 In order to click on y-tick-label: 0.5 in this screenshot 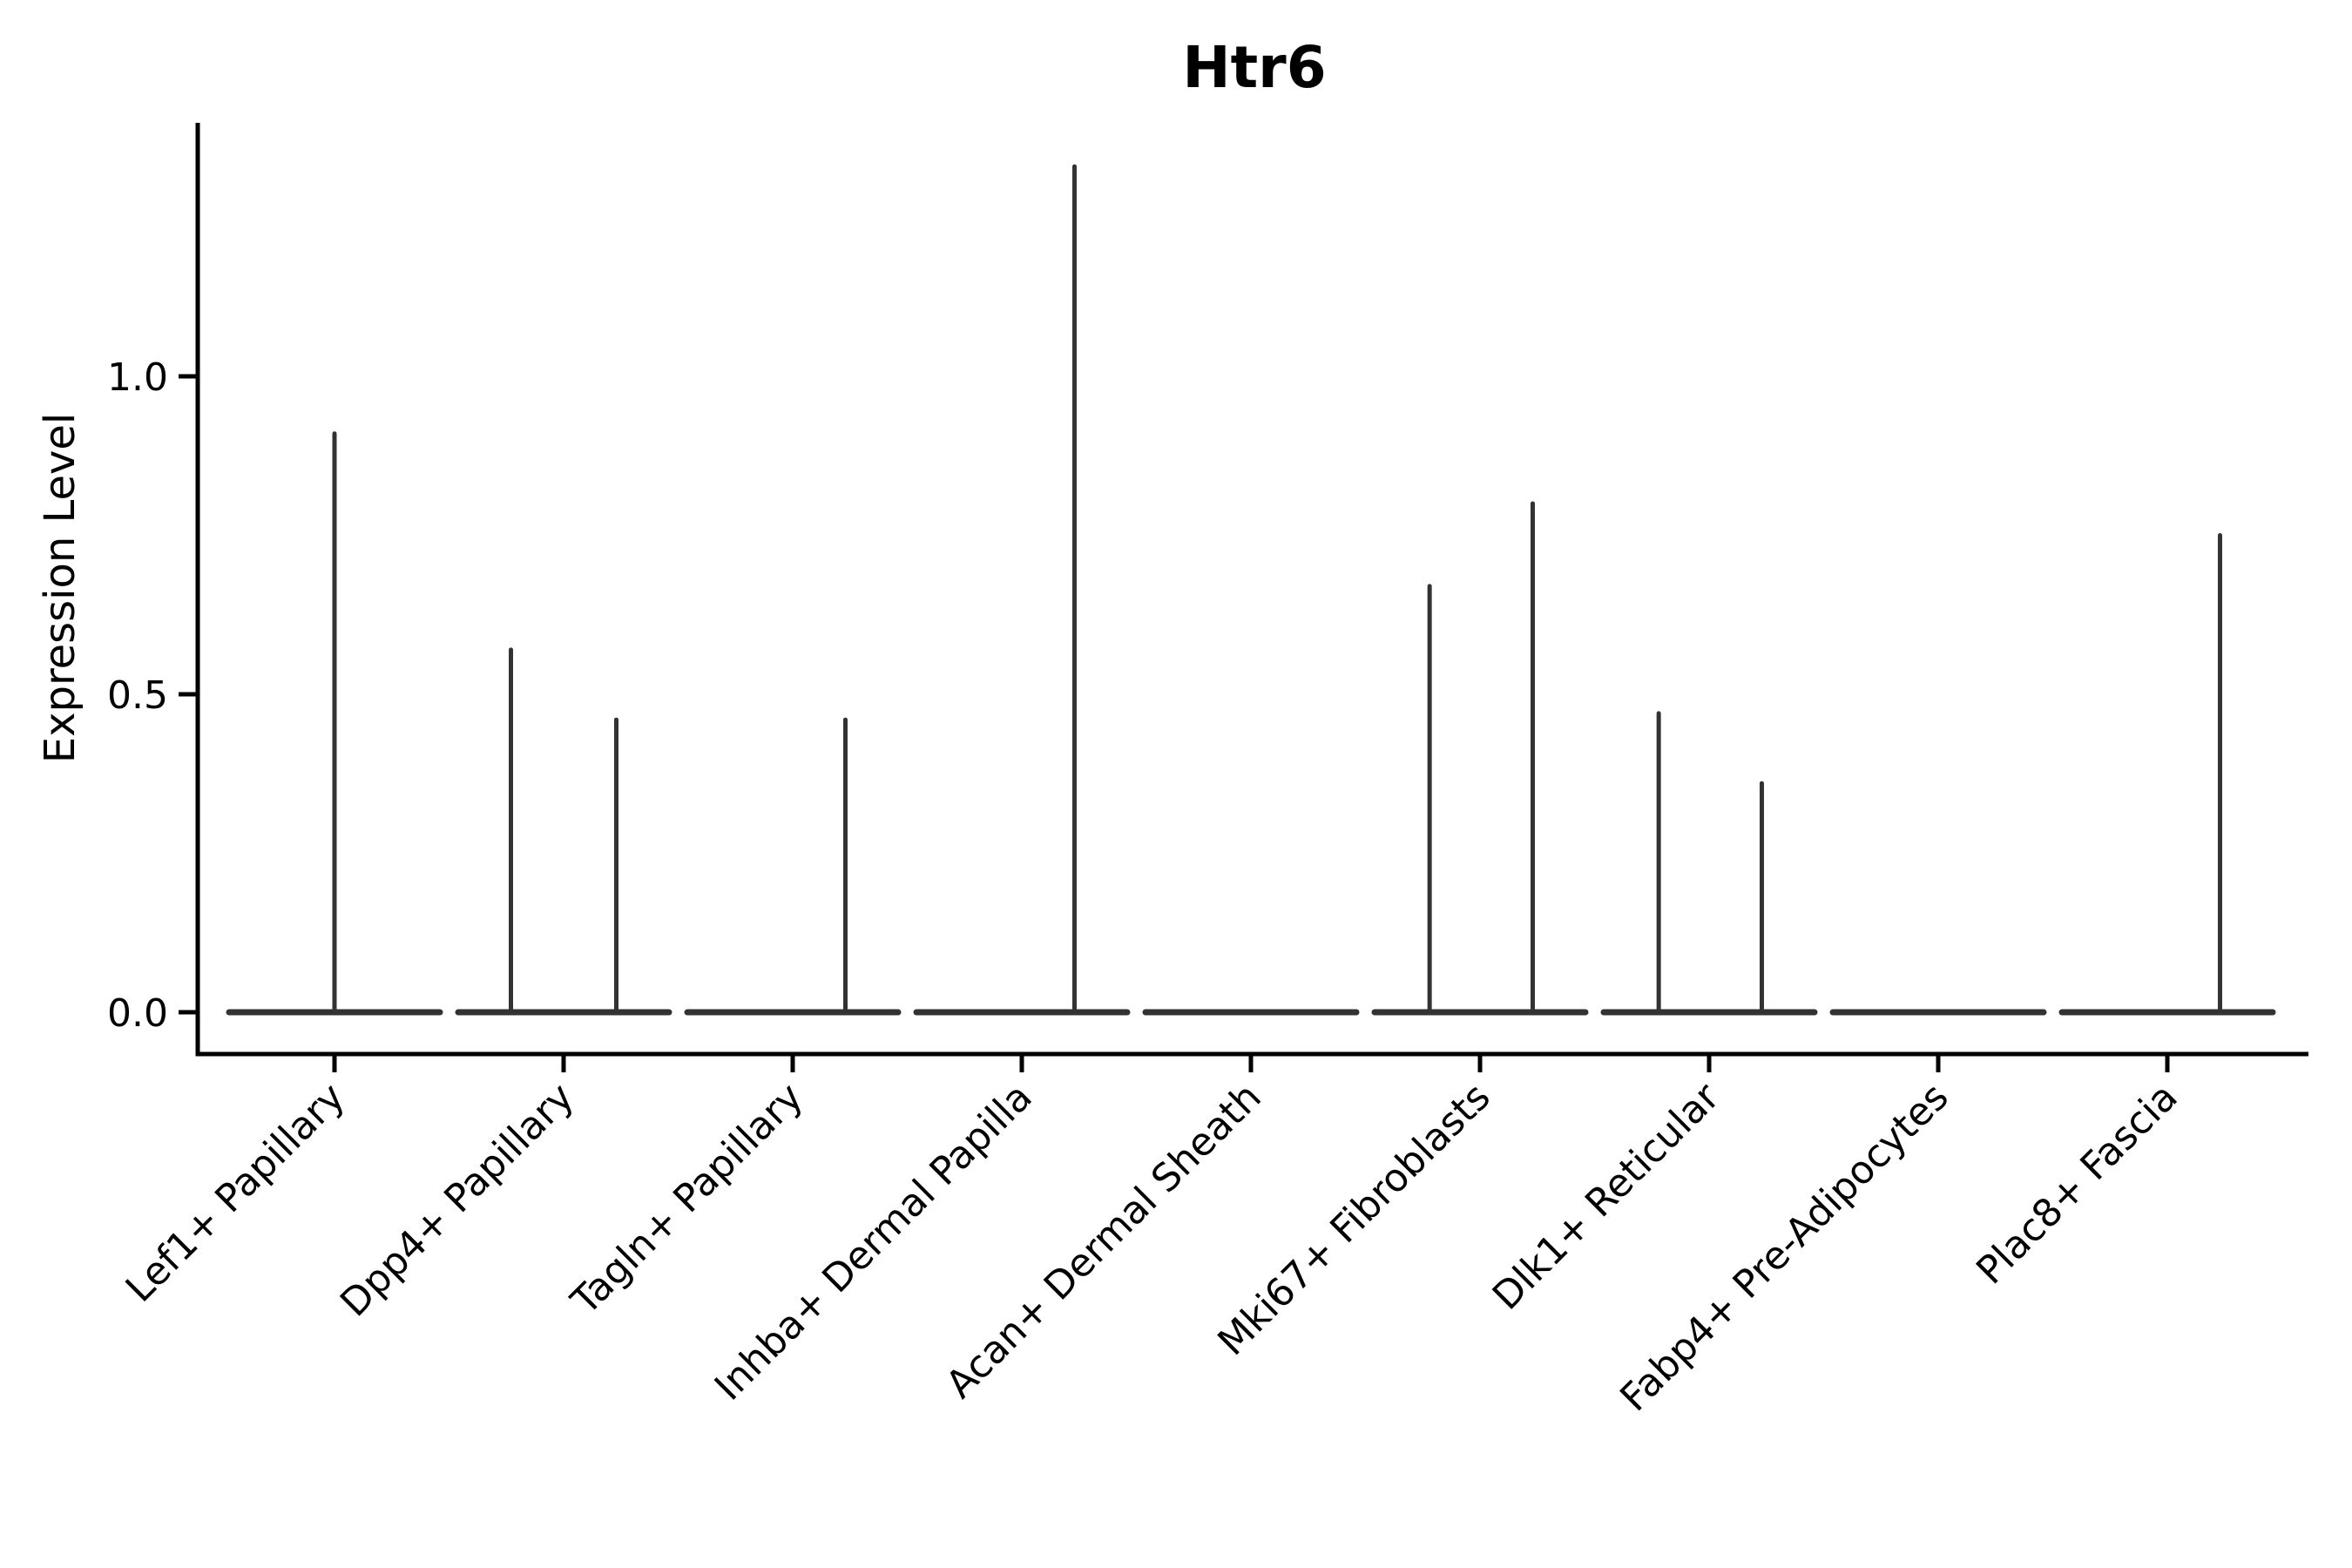, I will do `click(137, 695)`.